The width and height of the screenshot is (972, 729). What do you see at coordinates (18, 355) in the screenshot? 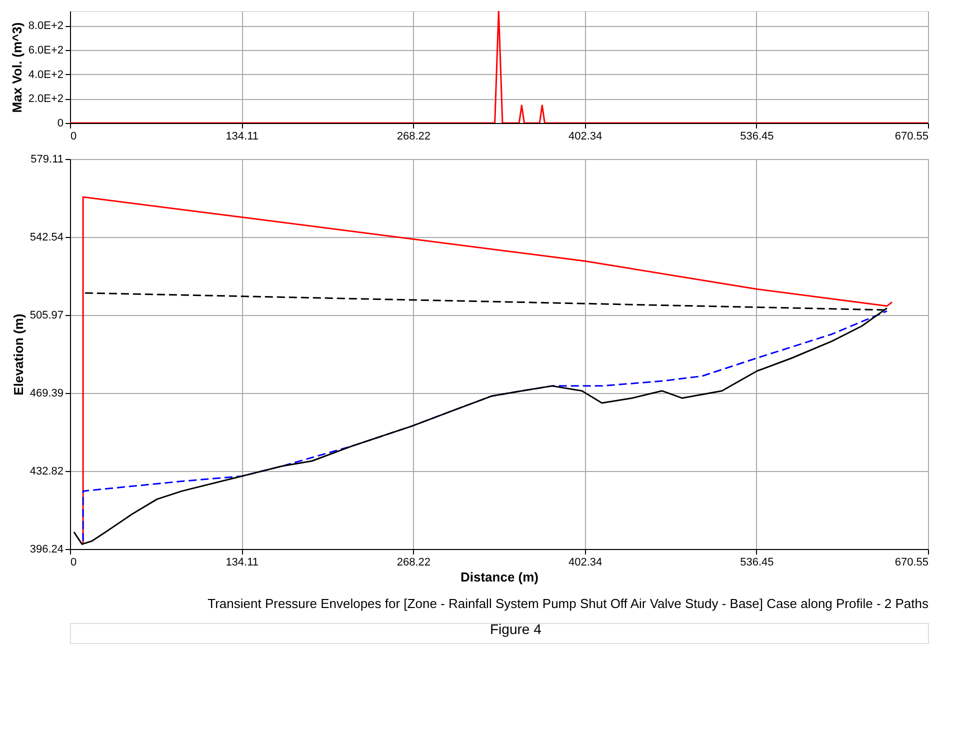
I see `y-axis-title: Elevation (m)` at bounding box center [18, 355].